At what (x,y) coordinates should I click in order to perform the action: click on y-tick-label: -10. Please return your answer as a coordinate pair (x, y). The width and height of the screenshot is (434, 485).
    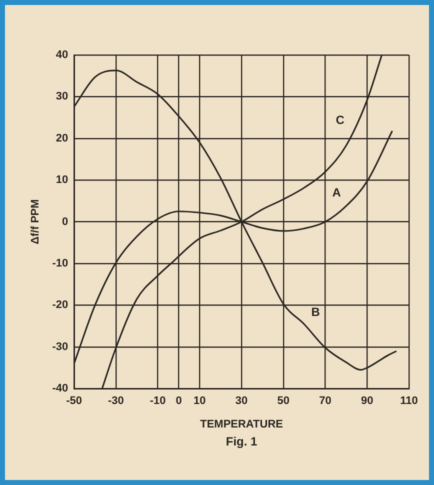
    Looking at the image, I should click on (60, 264).